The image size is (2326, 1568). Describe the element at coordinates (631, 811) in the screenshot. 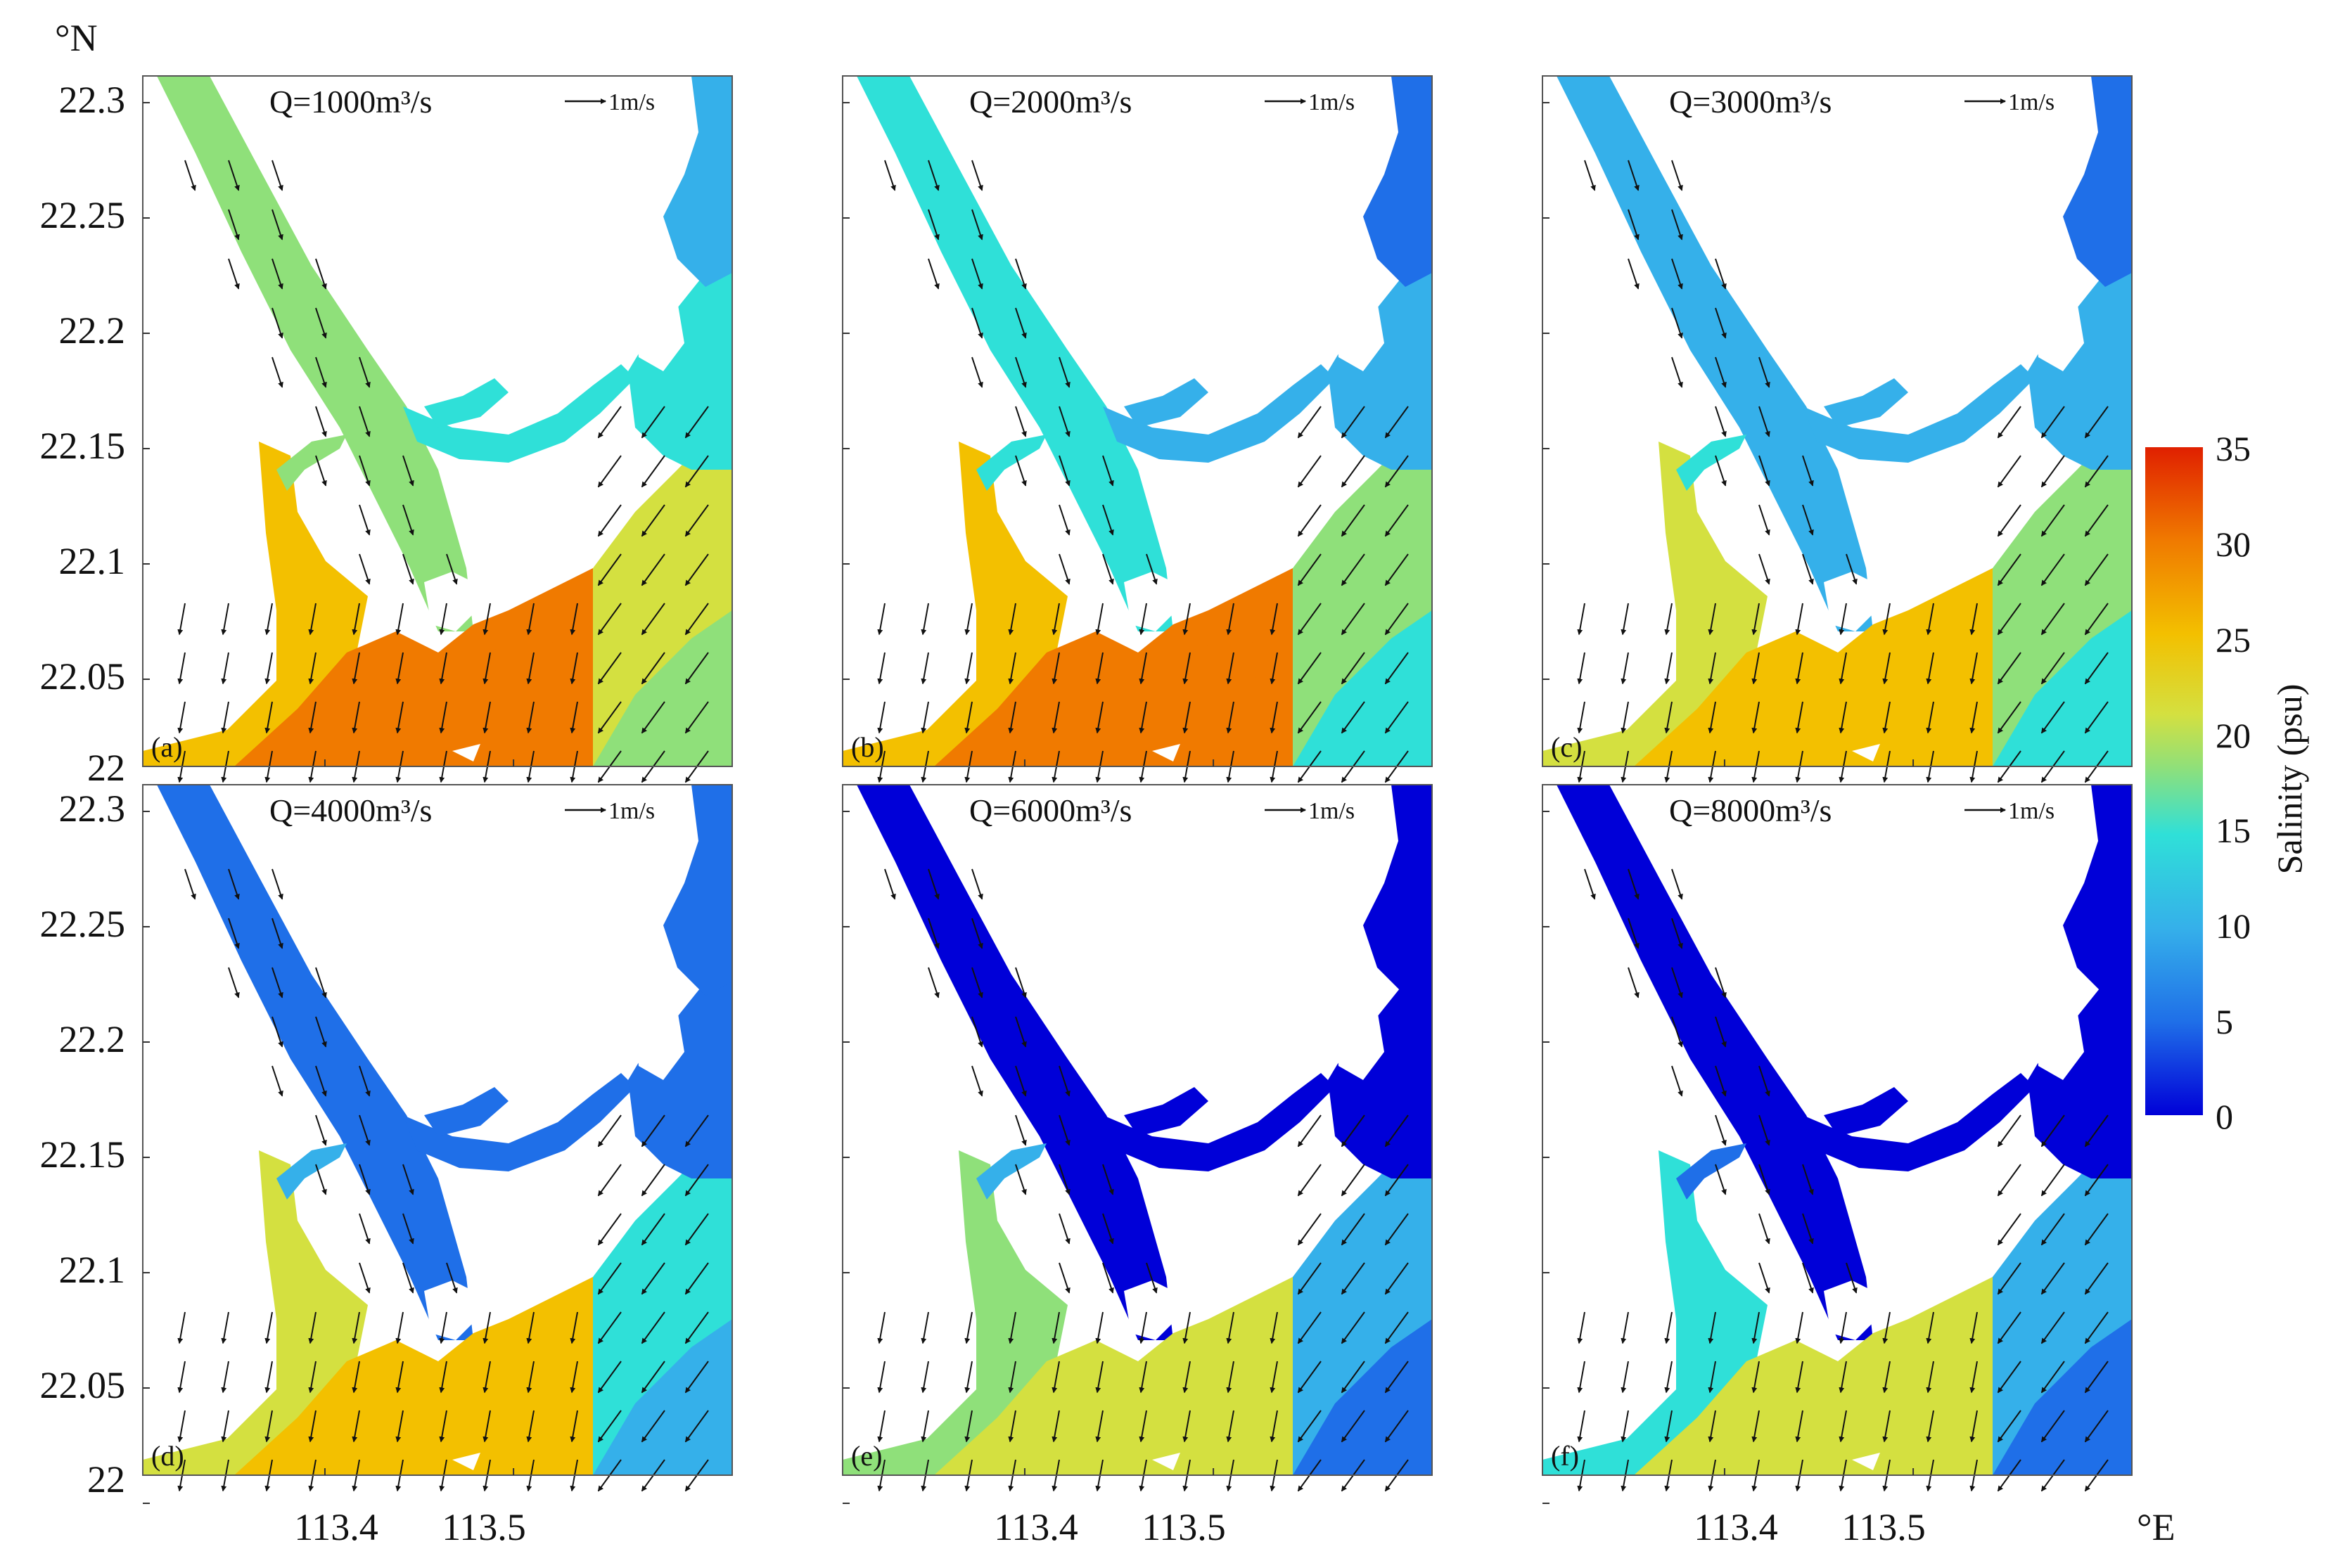

I see `scale-arrow-label: 1m/s` at that location.